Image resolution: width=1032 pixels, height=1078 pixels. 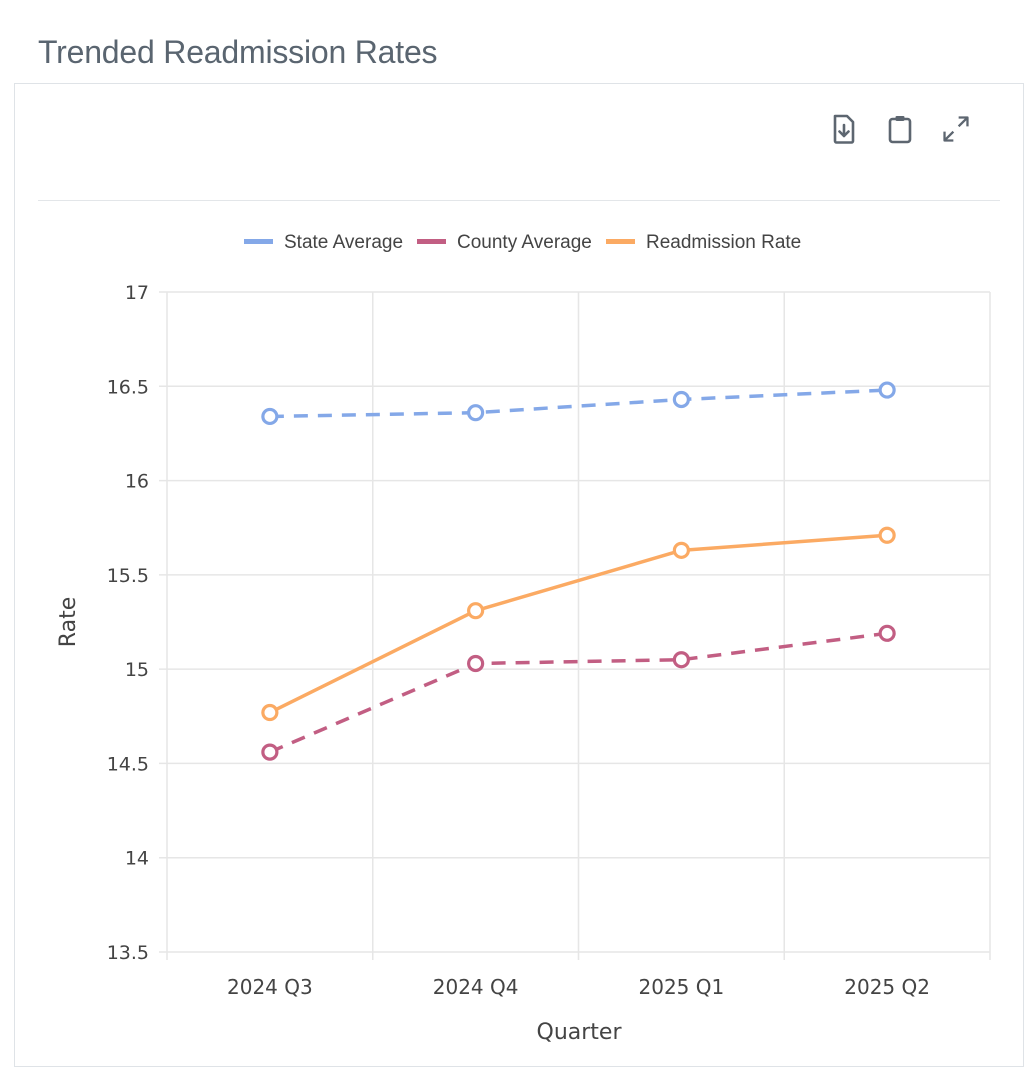 I want to click on x-axis: 2024 Q3 2024 Q4 2025 Q1 2025 Q2, so click(x=578, y=987).